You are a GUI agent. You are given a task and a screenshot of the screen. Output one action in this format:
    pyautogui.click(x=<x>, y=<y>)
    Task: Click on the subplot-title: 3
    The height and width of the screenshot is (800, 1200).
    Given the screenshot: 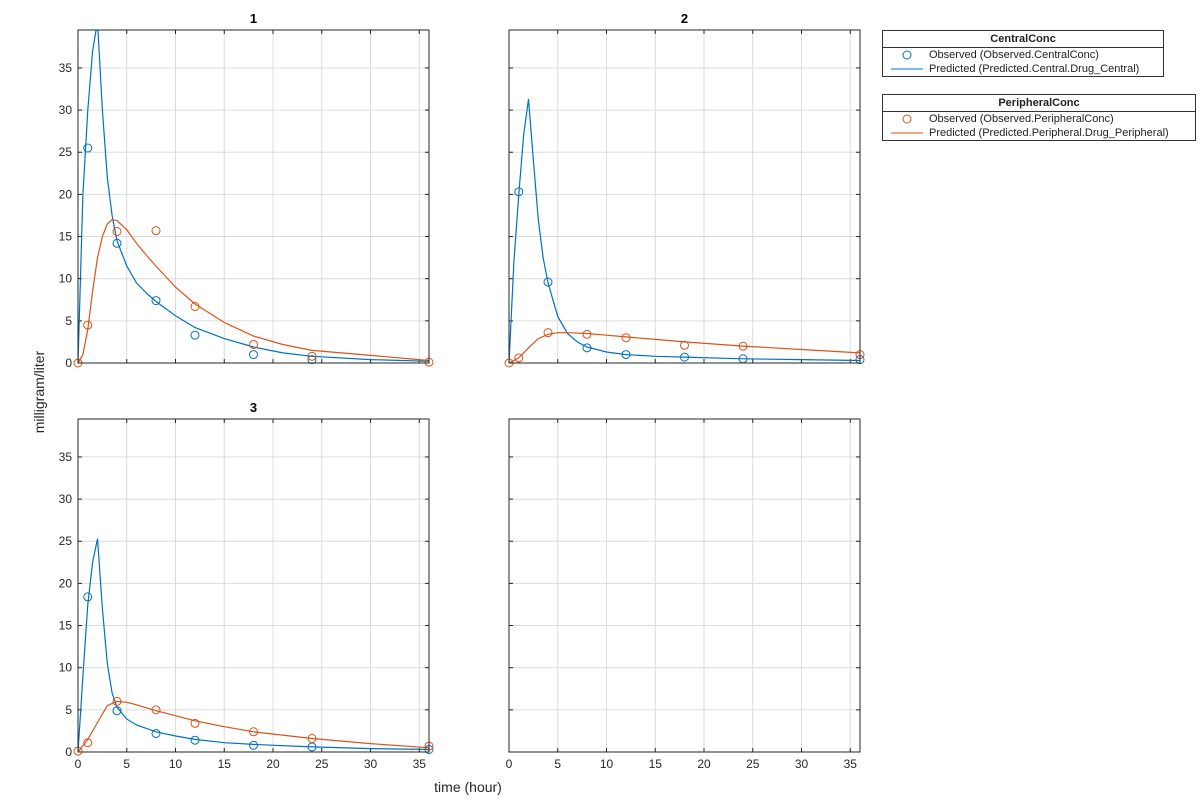 What is the action you would take?
    pyautogui.click(x=253, y=407)
    